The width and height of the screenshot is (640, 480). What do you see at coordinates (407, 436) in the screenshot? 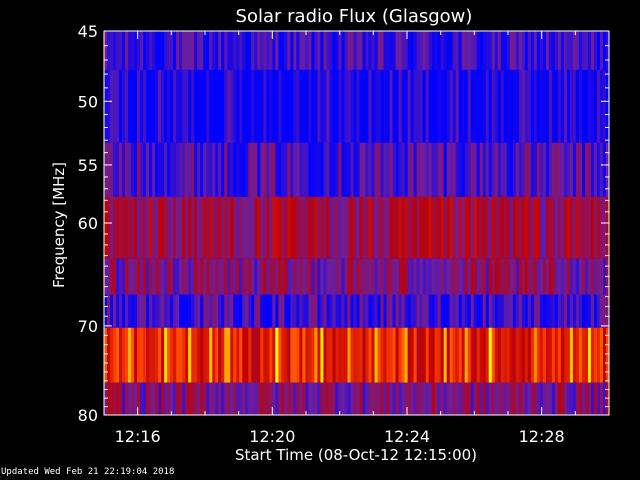
I see `x-tick-label: 12:24` at bounding box center [407, 436].